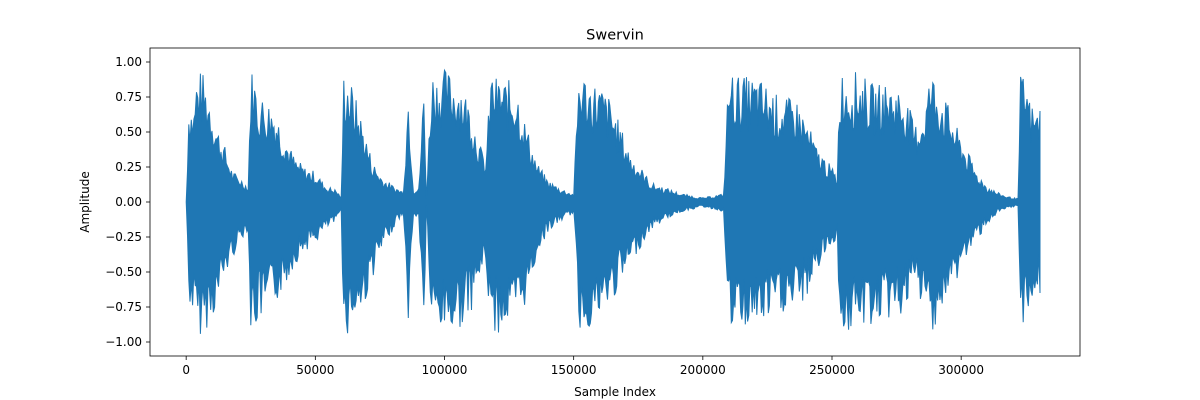 This screenshot has height=400, width=1200. I want to click on y-axis: −1.00 −0.75 −0.50 −0.25 0.00 0.25 0.50 0.75 1.00, so click(127, 202).